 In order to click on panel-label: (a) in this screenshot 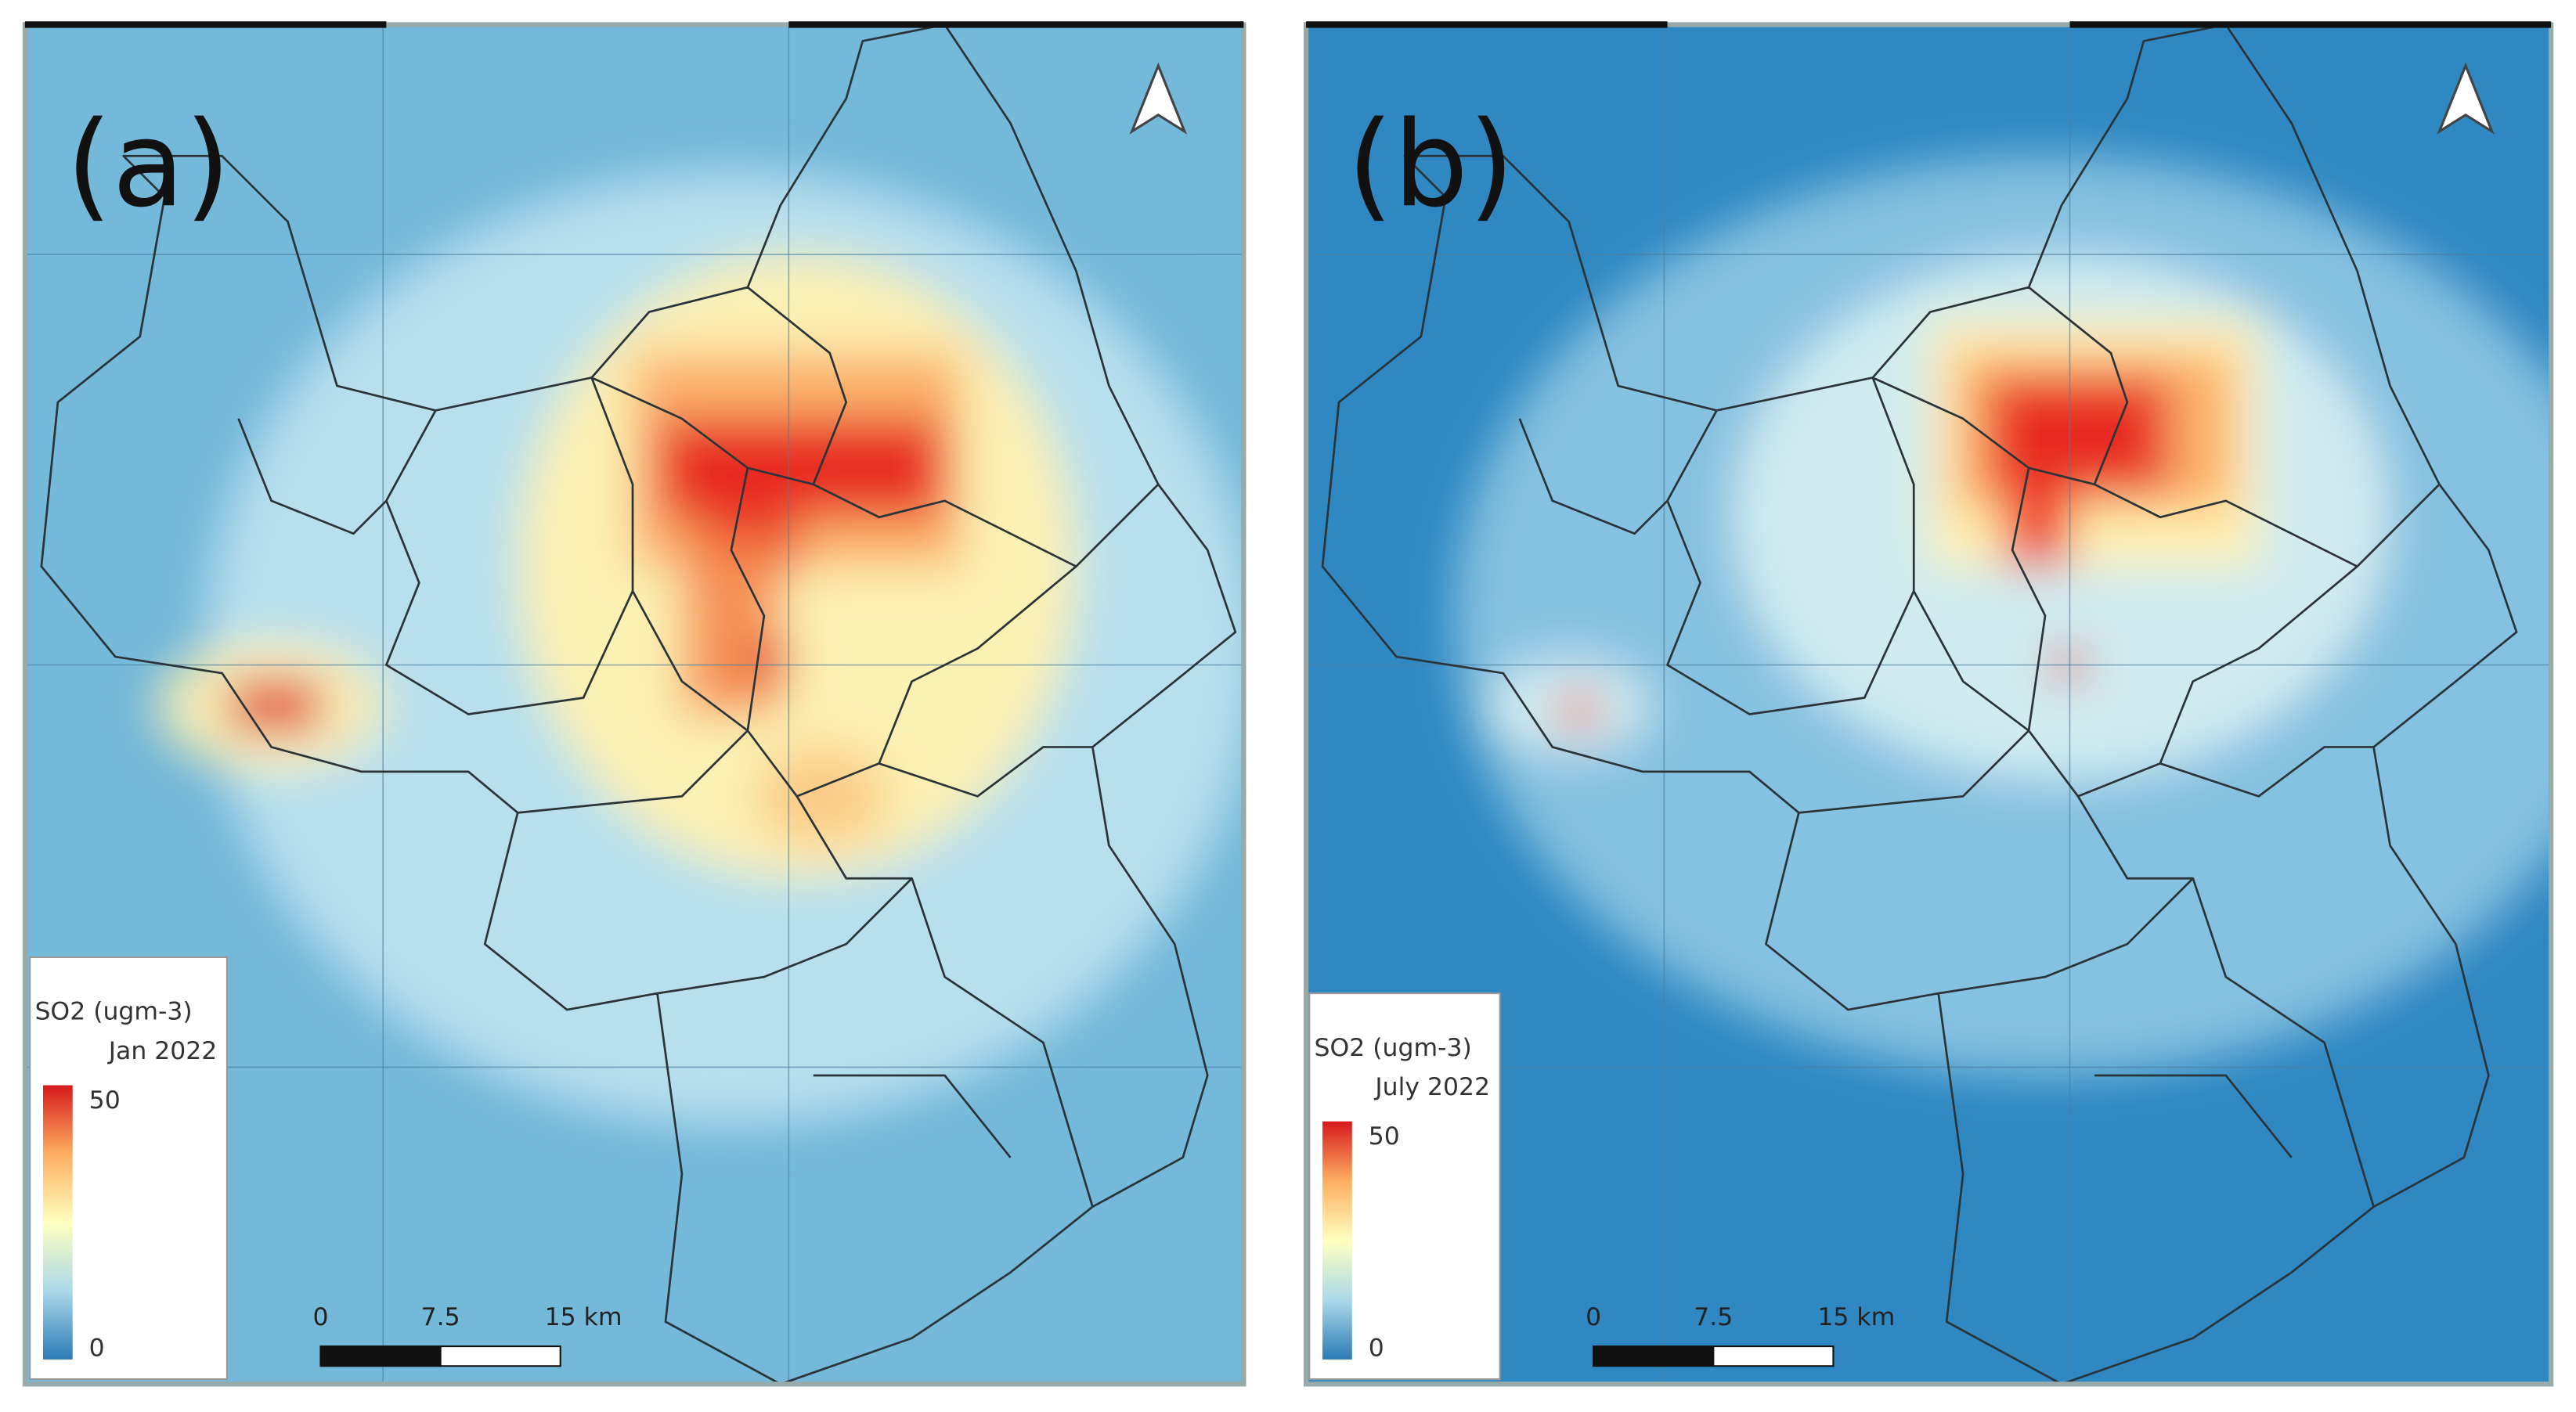, I will do `click(148, 164)`.